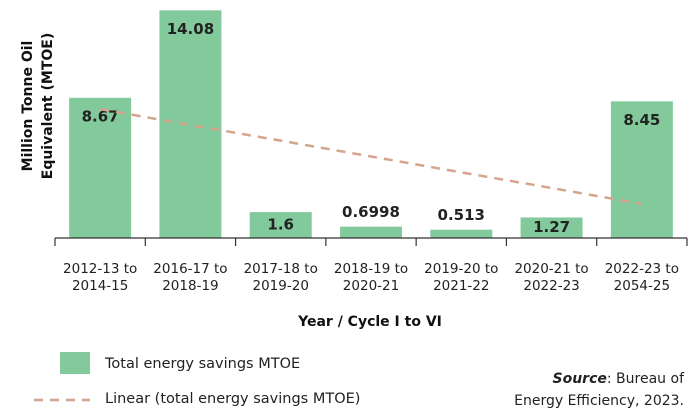 The height and width of the screenshot is (410, 696). I want to click on x-axis-label: Year / Cycle I to VI, so click(370, 322).